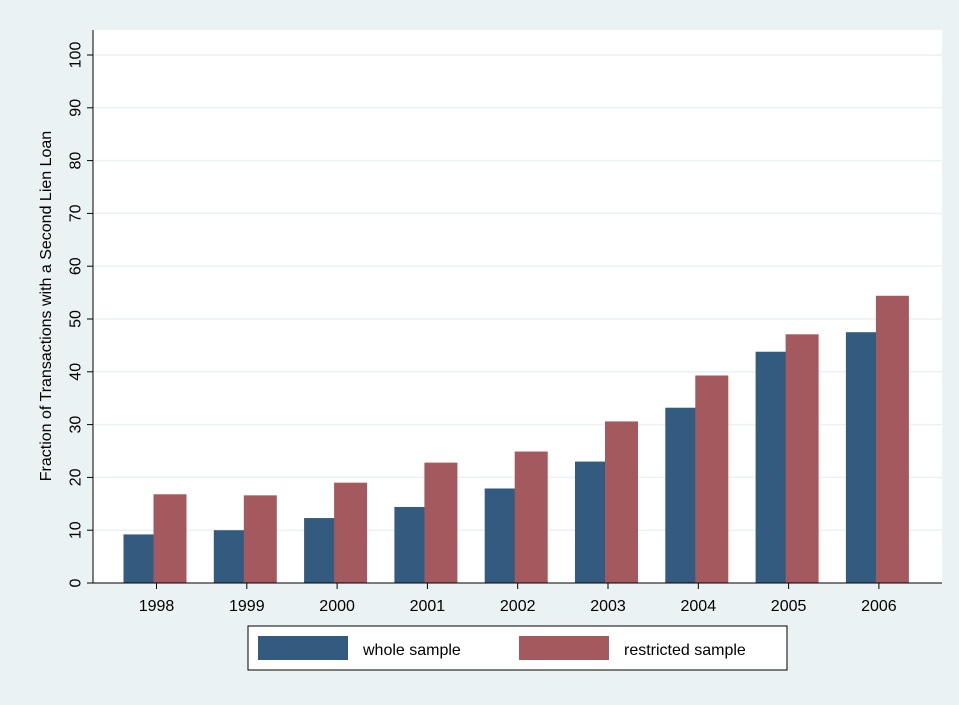  I want to click on bar-restricted-sample-2002, so click(531, 517).